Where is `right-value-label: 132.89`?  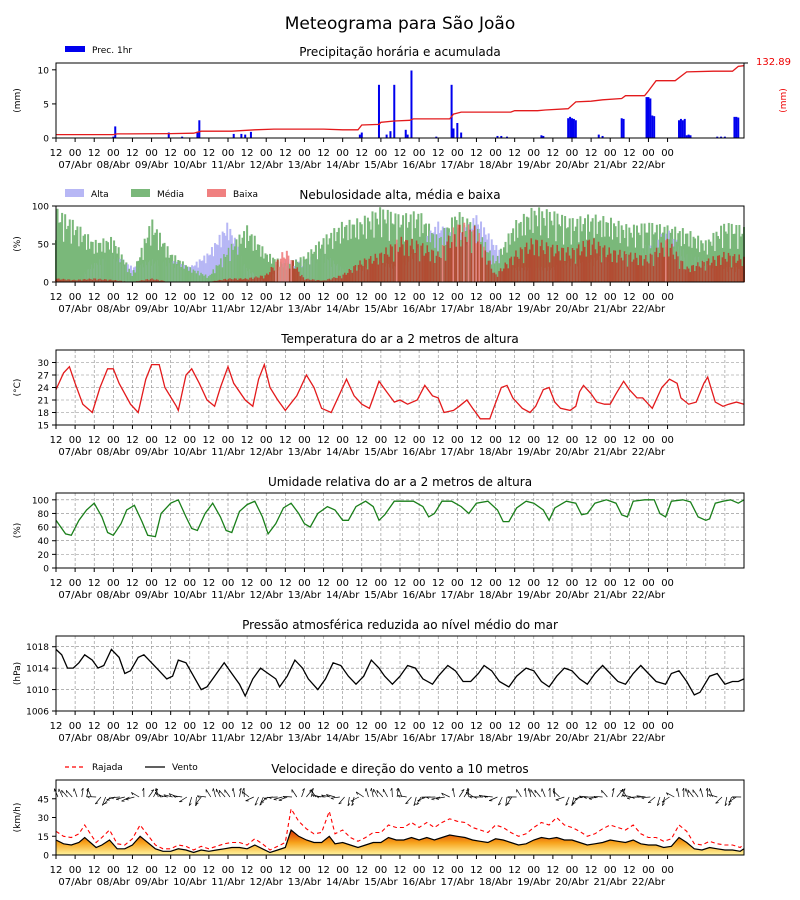 right-value-label: 132.89 is located at coordinates (773, 62).